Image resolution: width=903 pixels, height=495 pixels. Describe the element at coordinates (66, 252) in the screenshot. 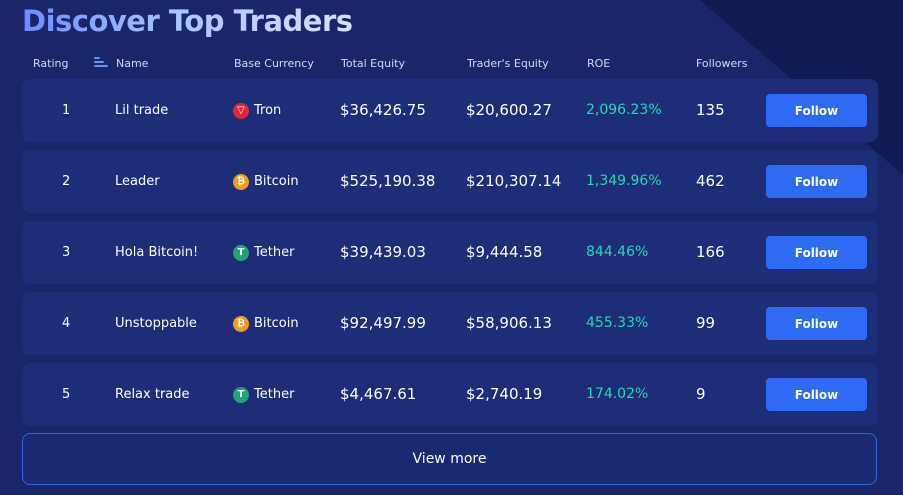

I see `rank: 3` at that location.